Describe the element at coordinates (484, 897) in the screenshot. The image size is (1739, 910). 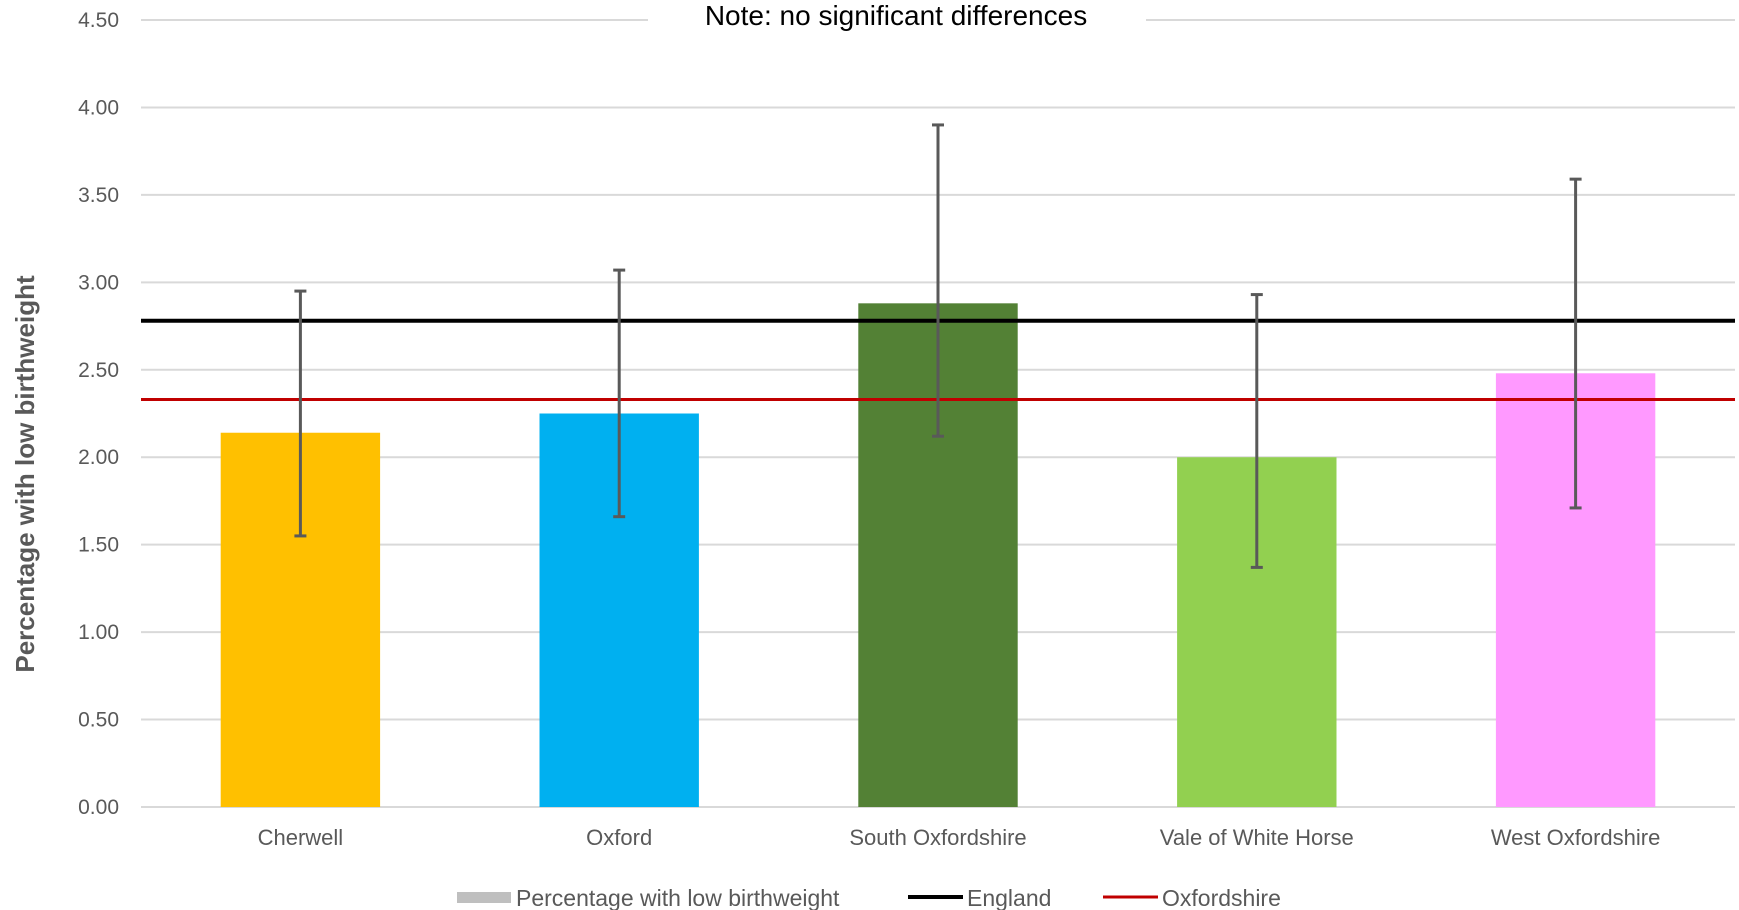
I see `legend-swatch-bars` at that location.